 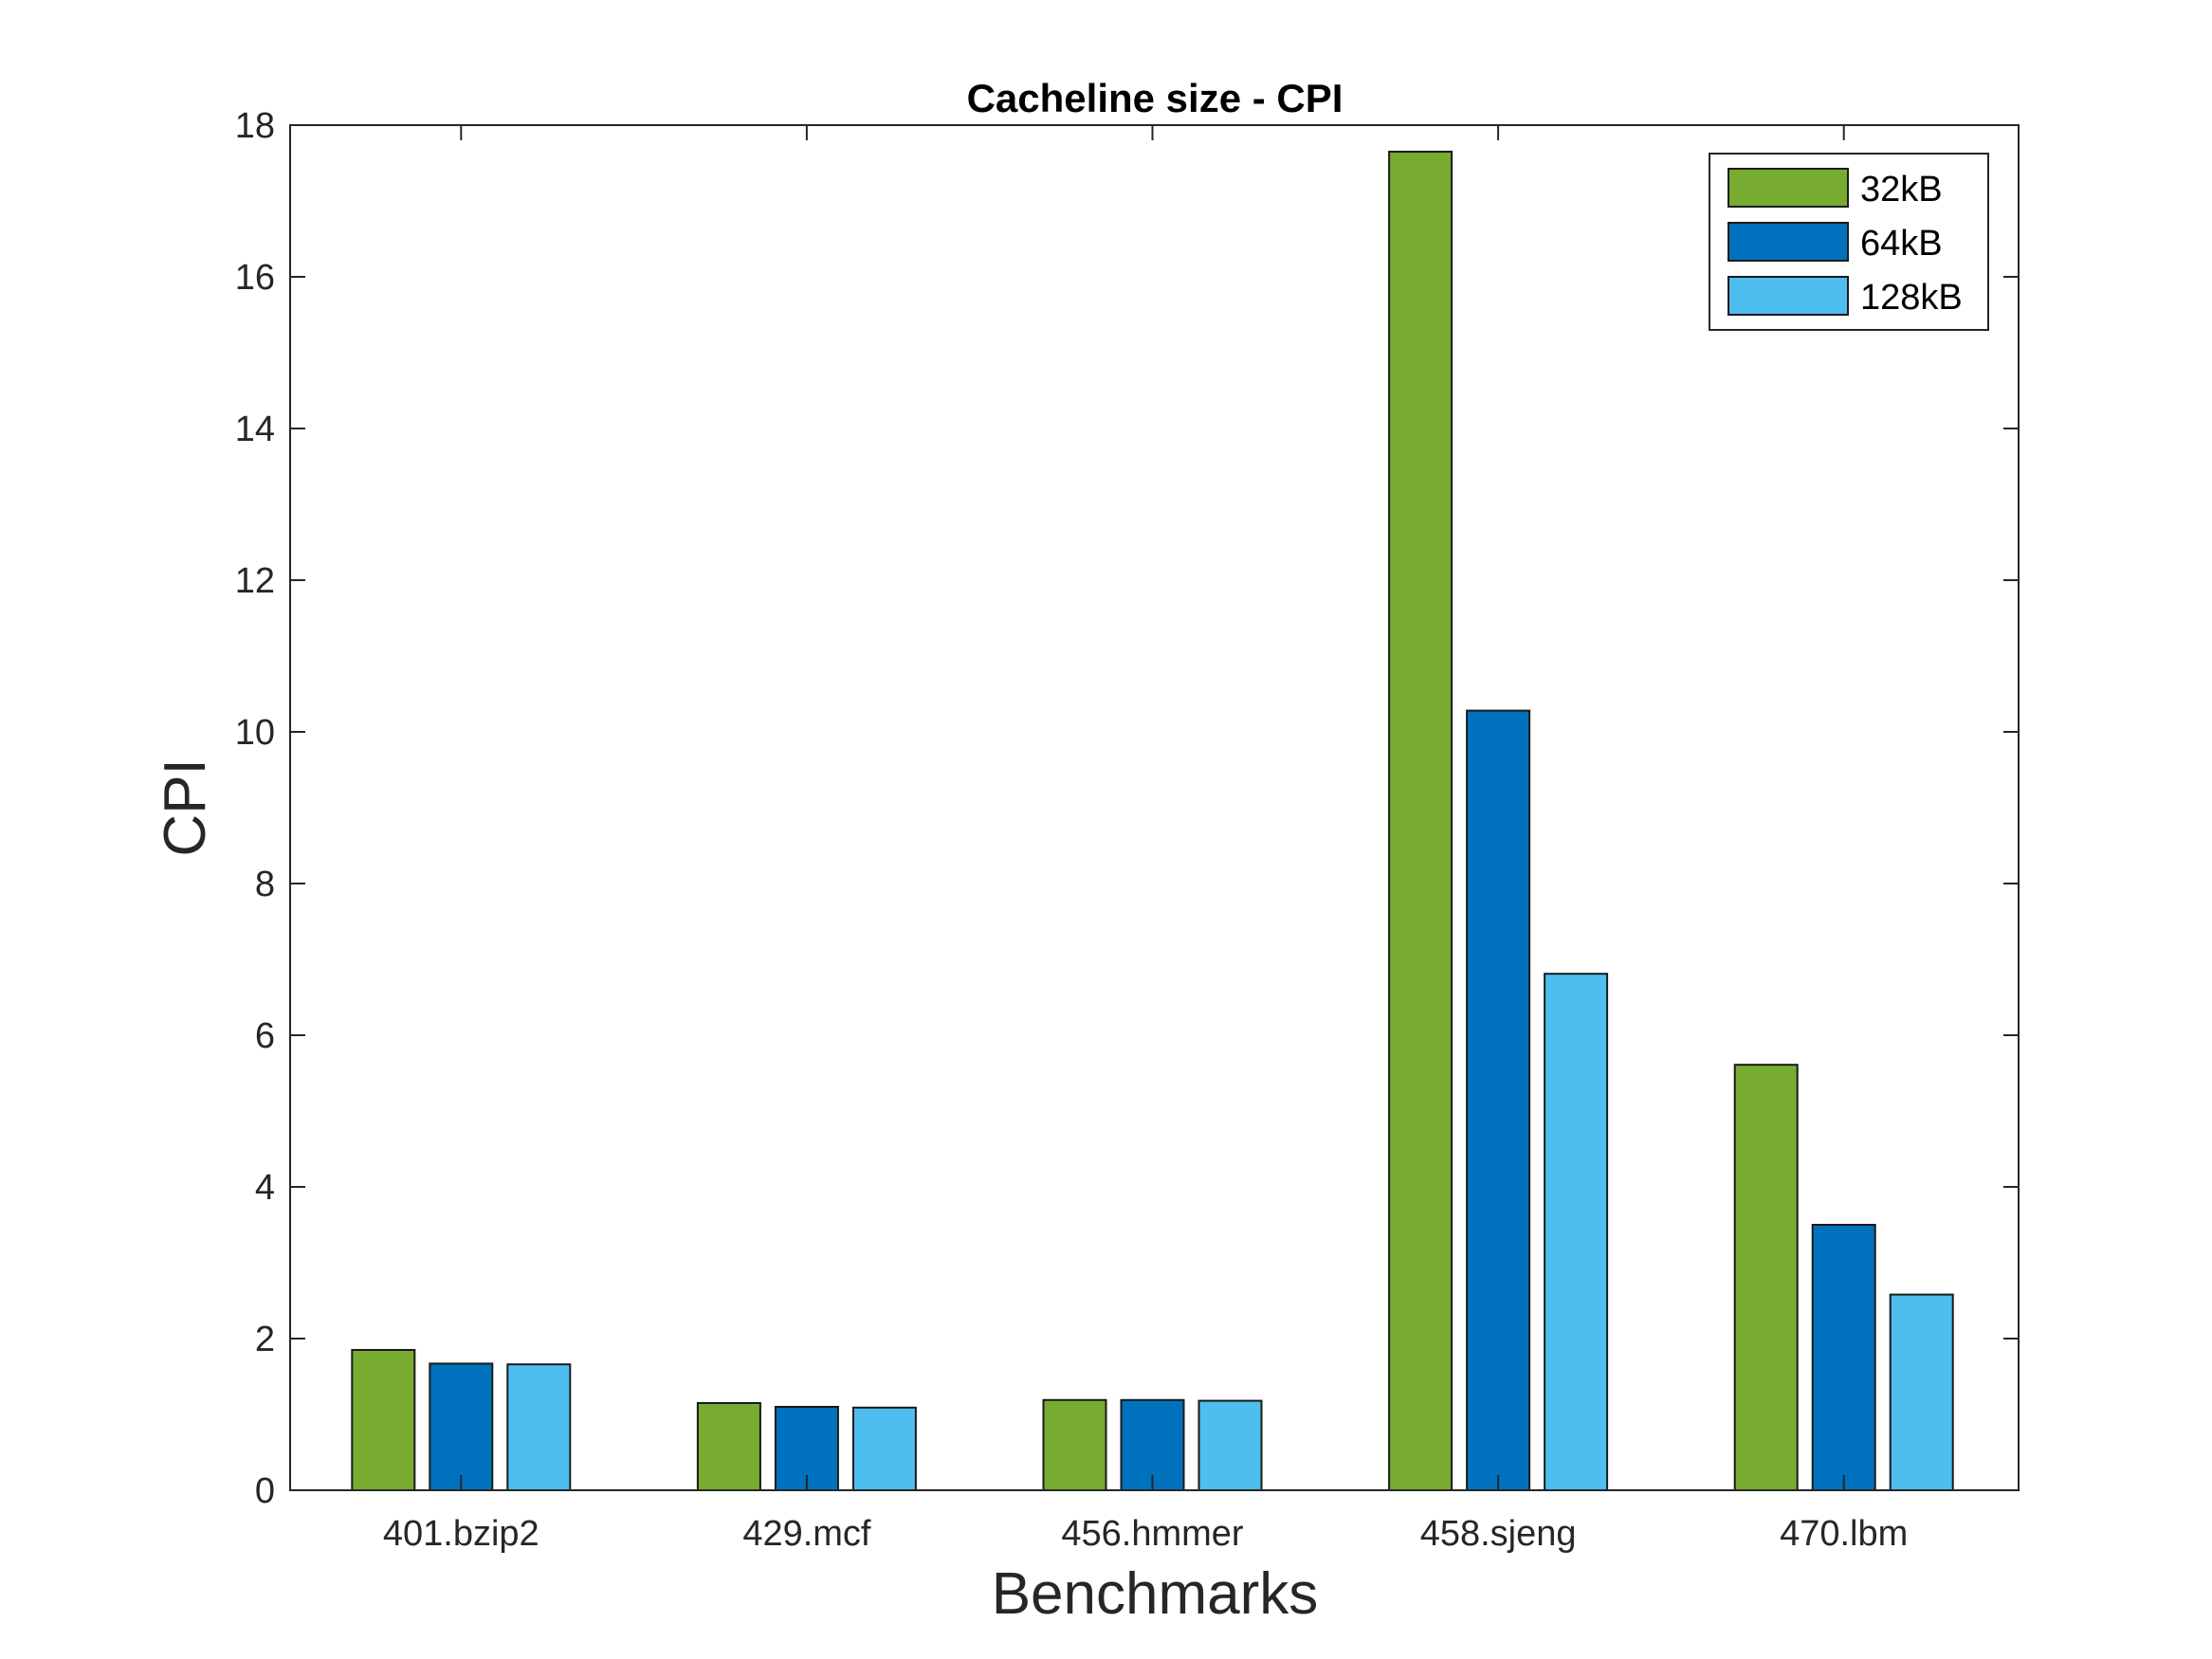 What do you see at coordinates (1155, 98) in the screenshot?
I see `chart-title: Cacheline size - CPI` at bounding box center [1155, 98].